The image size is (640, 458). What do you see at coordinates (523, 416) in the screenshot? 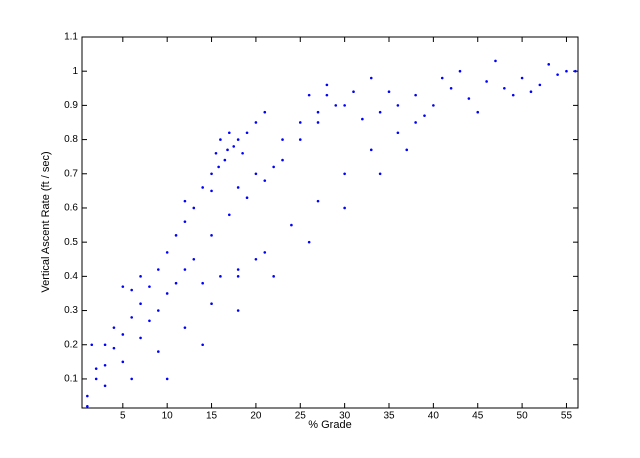
I see `x-tick-label: 50` at bounding box center [523, 416].